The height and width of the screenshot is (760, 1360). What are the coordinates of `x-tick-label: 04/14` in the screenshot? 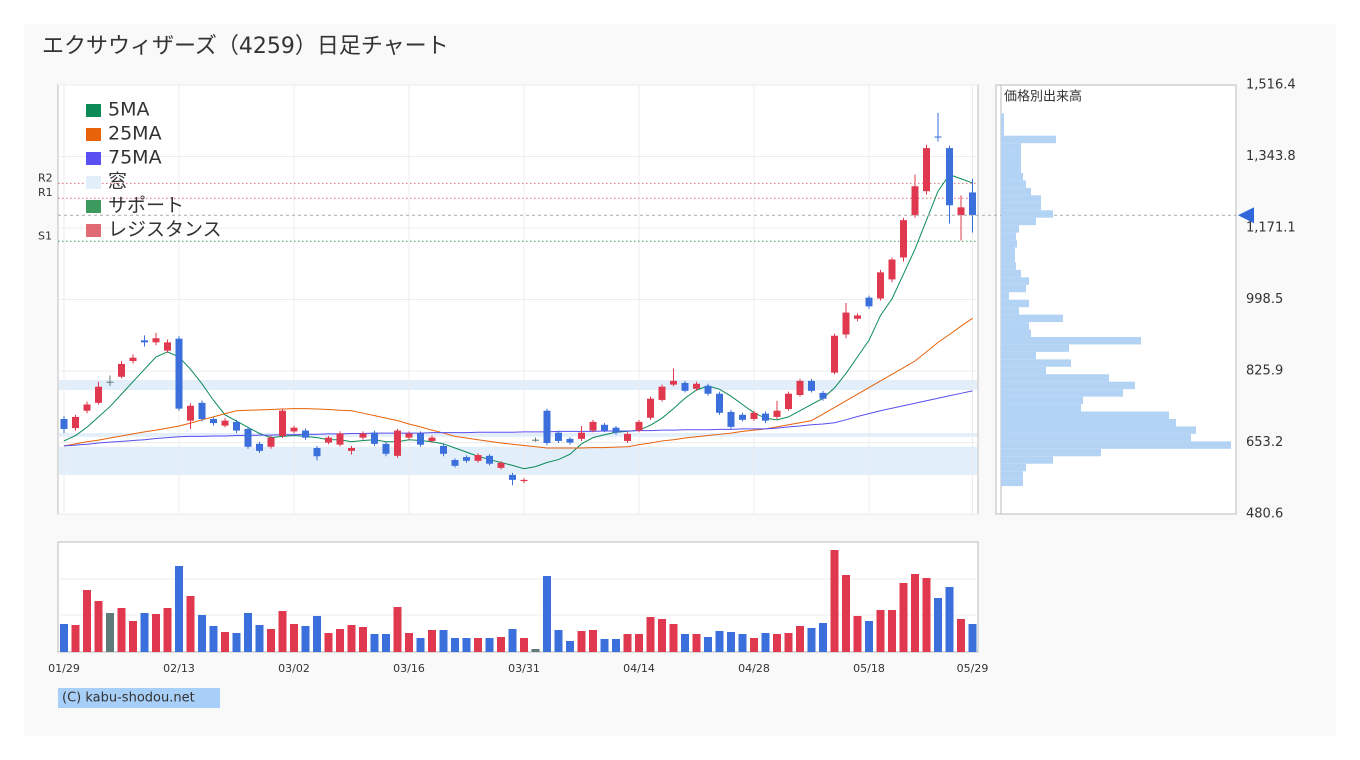 It's located at (639, 668).